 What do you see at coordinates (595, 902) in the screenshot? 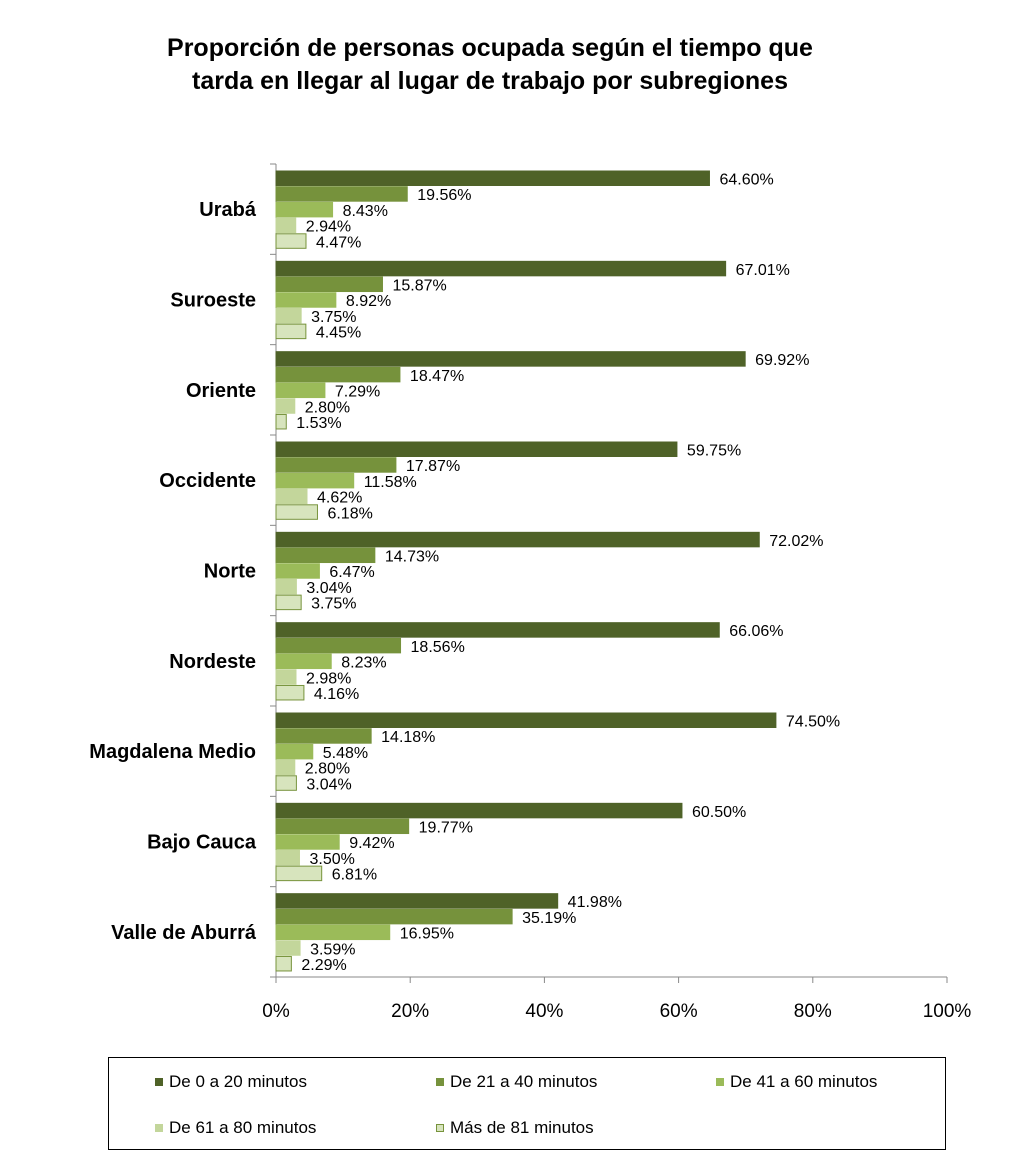
I see `data-label: 41.98%` at bounding box center [595, 902].